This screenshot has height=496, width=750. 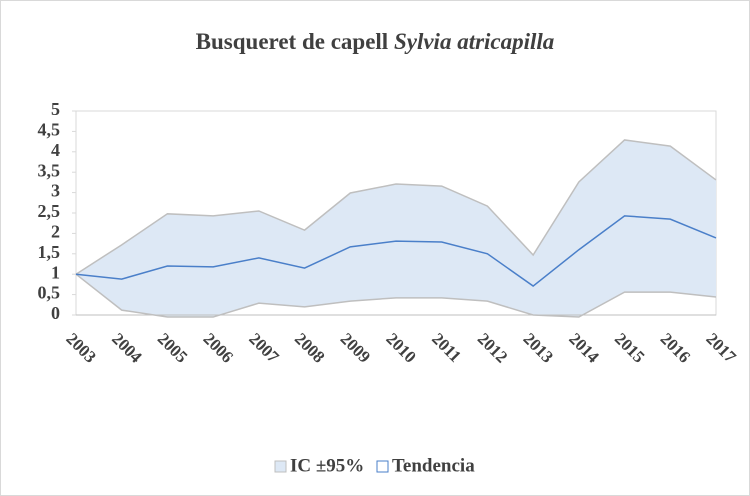 I want to click on y-tick-label: 0,5, so click(x=49, y=293).